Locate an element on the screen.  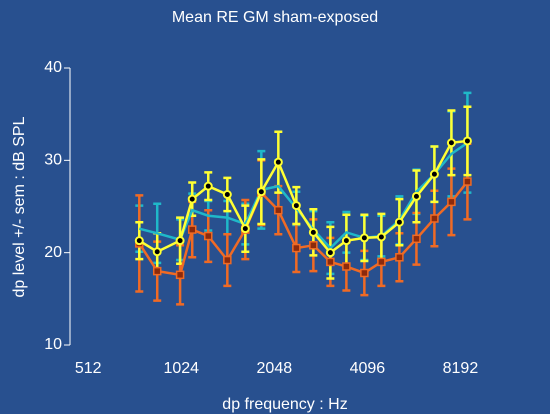
x-tick-label: 8192 is located at coordinates (461, 368).